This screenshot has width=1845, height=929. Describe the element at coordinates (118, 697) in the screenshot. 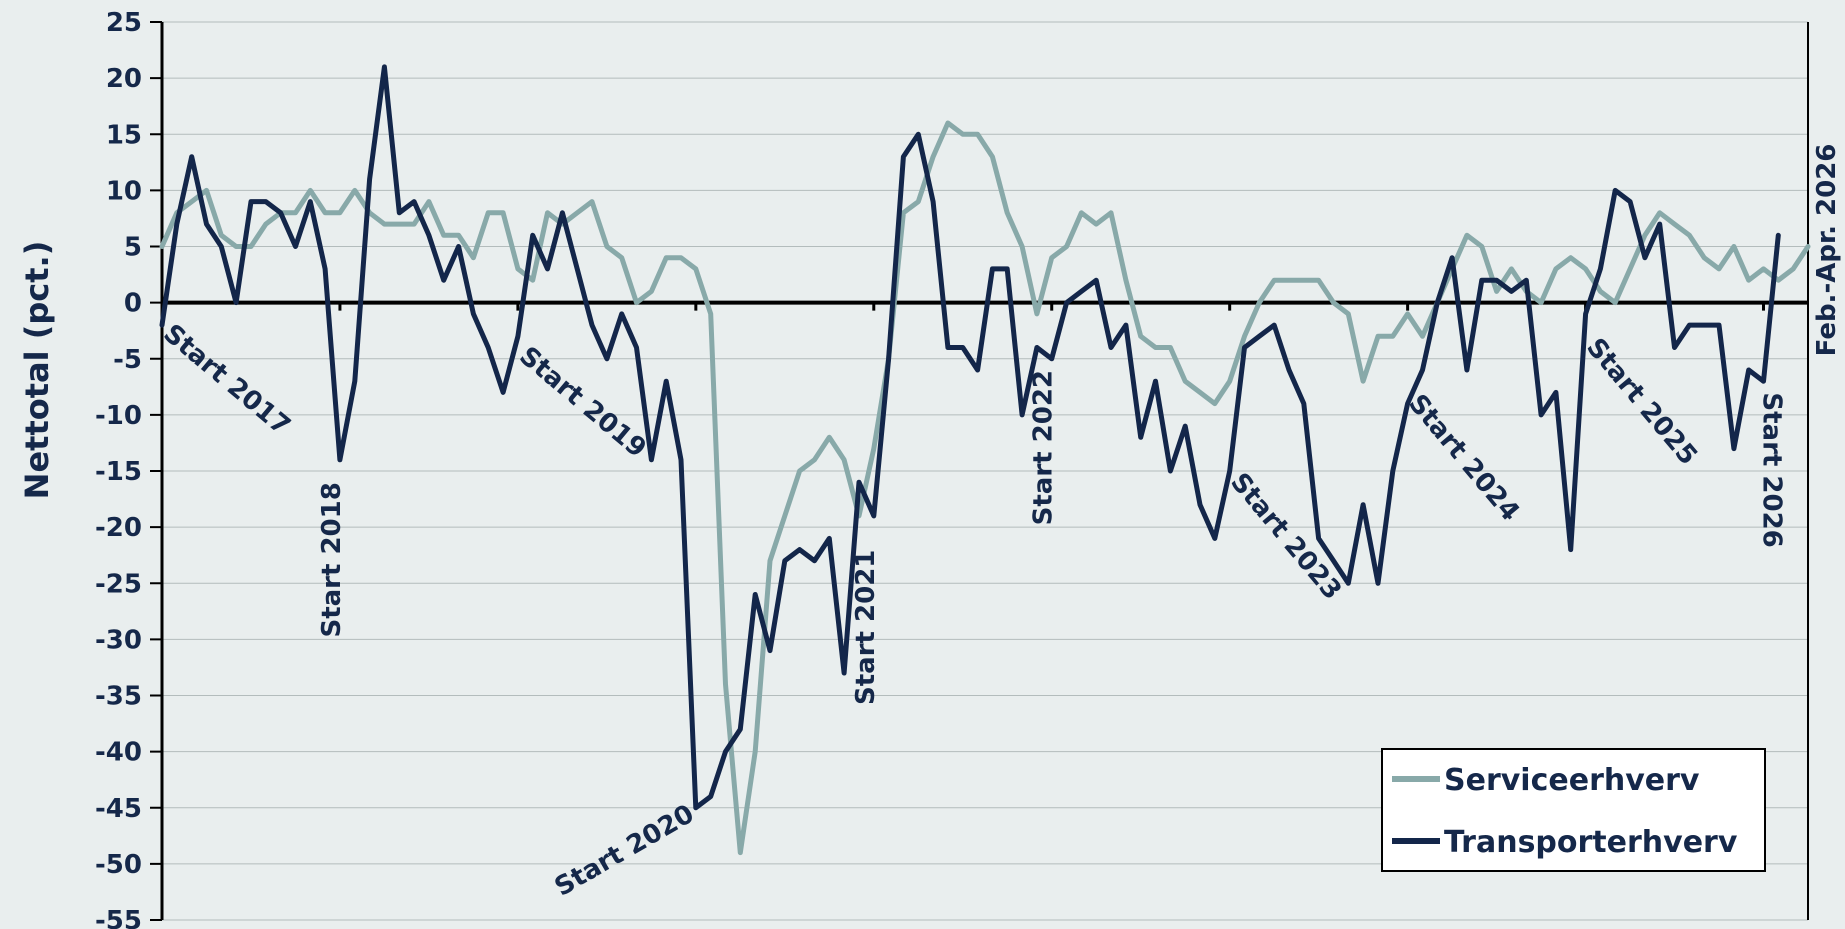

I see `y-tick-label: -35` at that location.